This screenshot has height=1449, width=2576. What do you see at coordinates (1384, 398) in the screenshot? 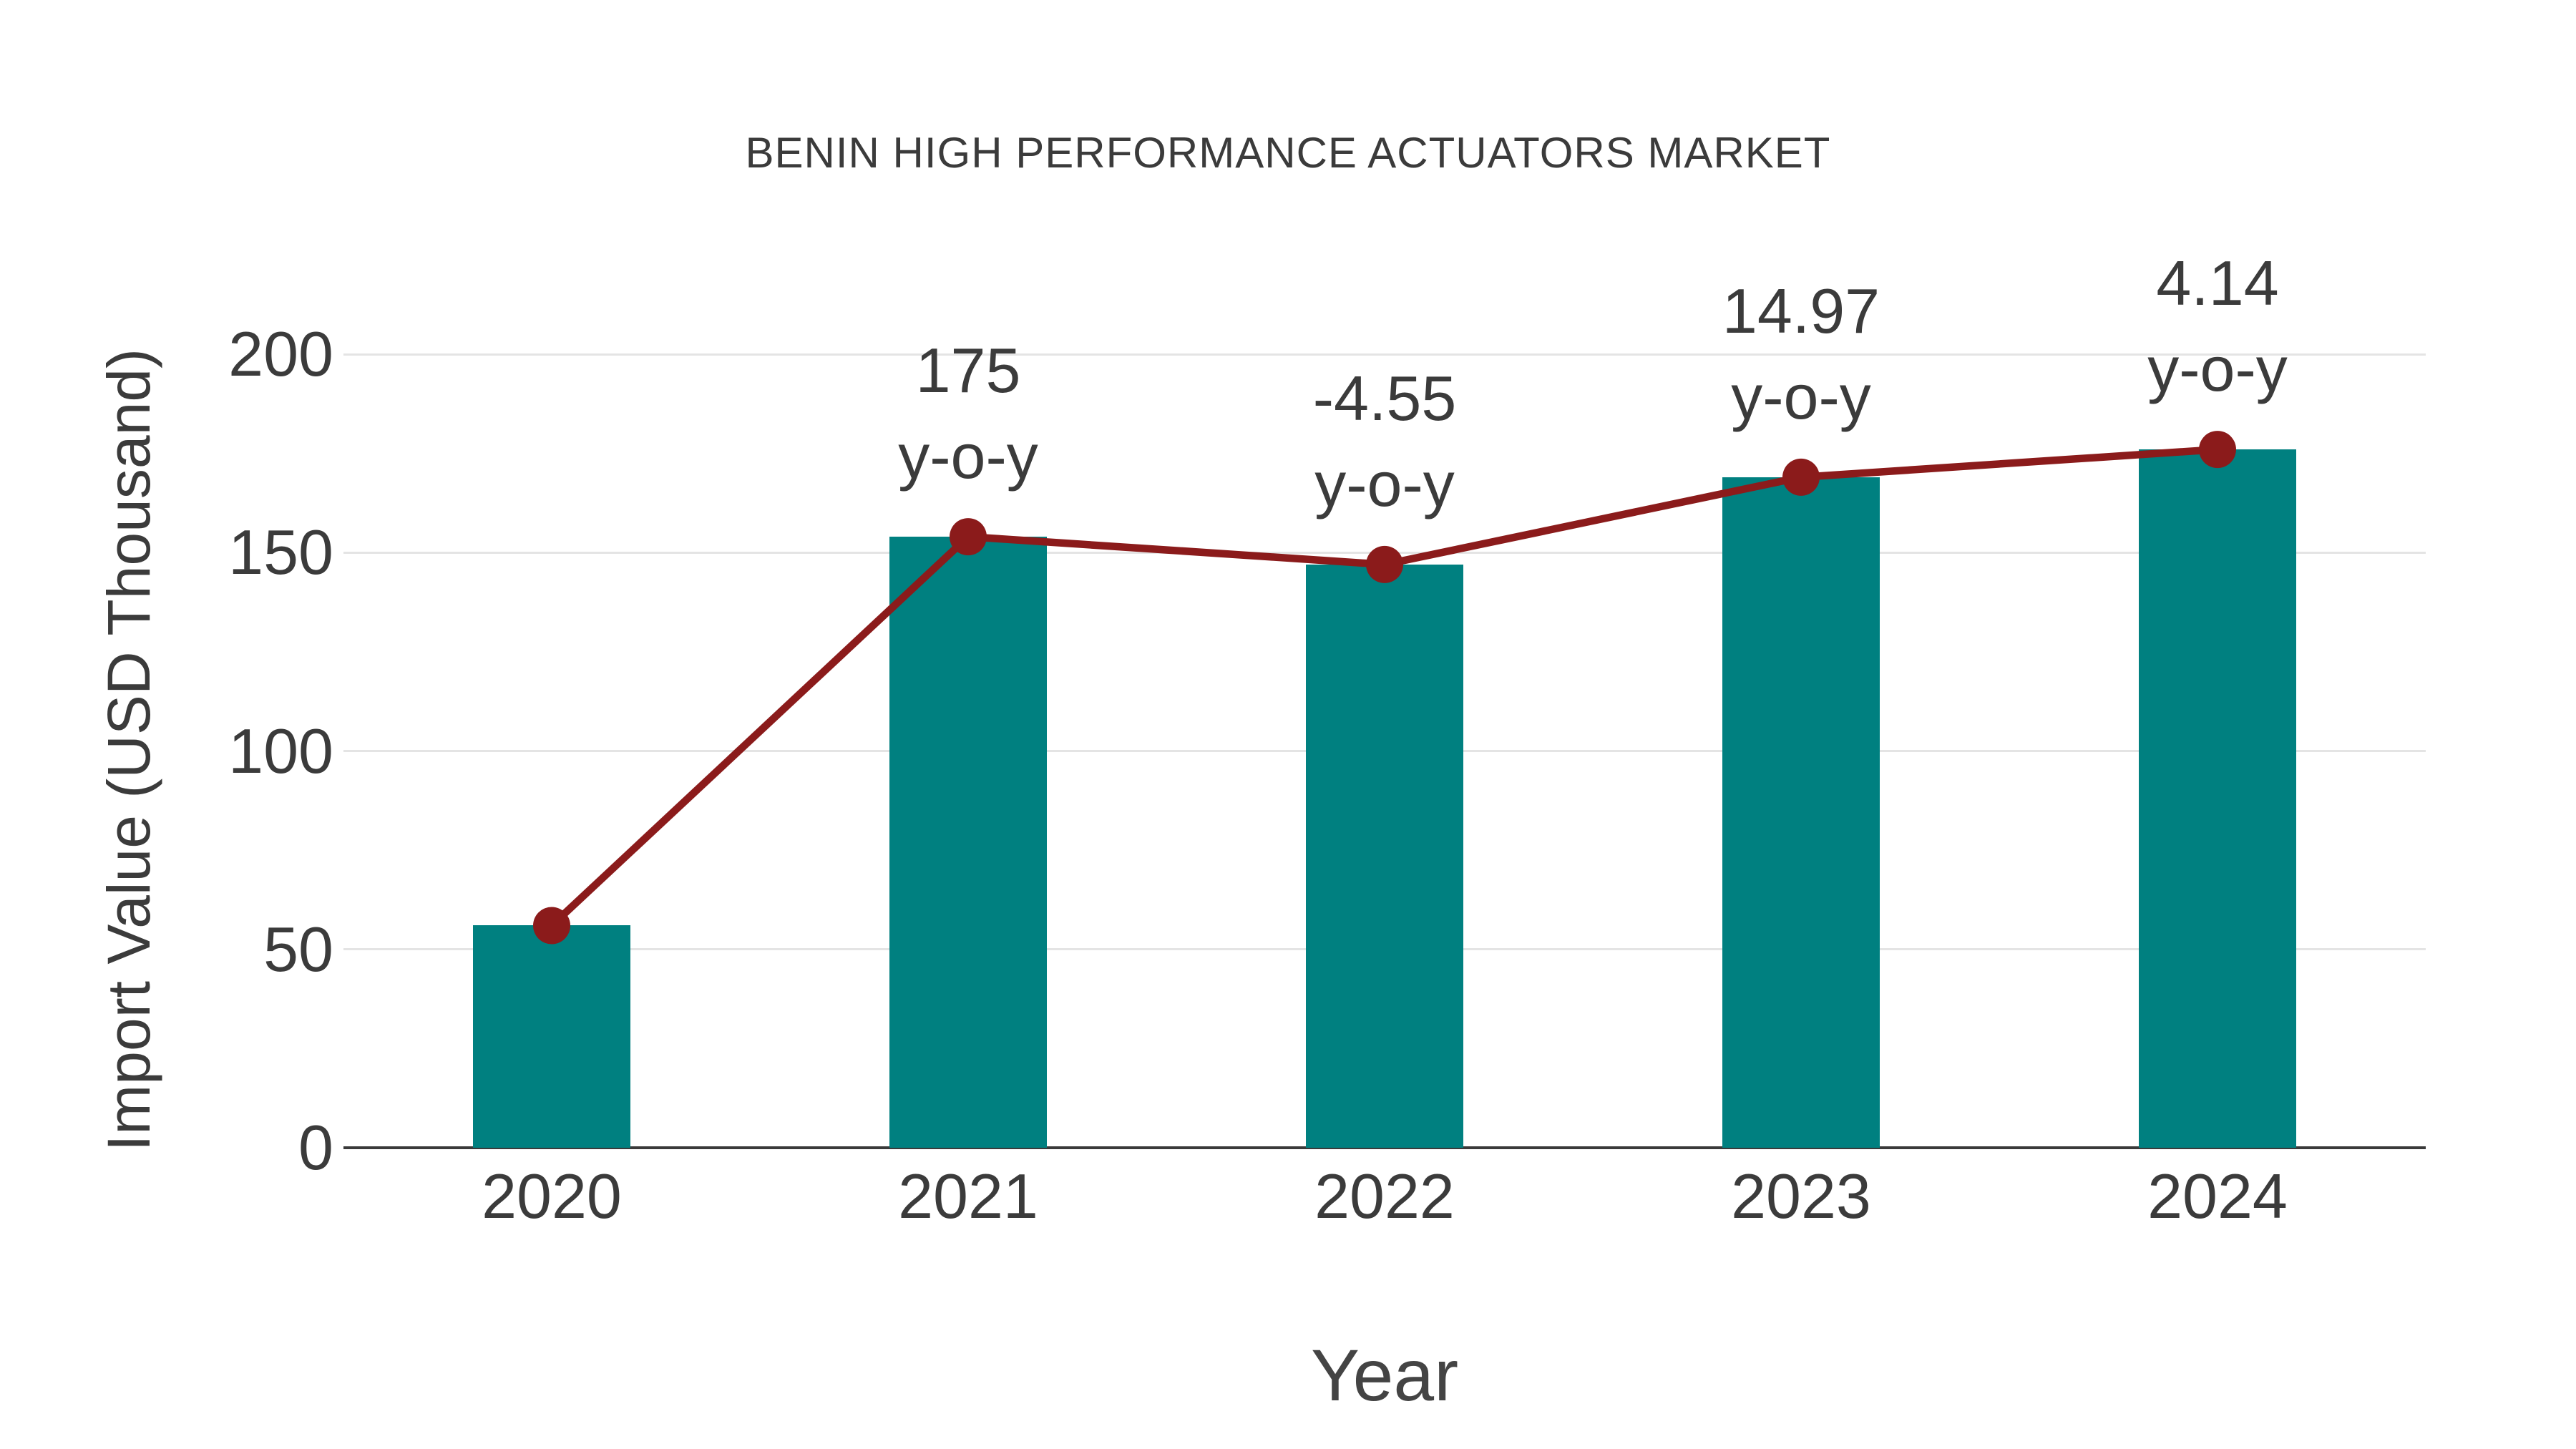
I see `annotation-2022-line-1: -4.55` at bounding box center [1384, 398].